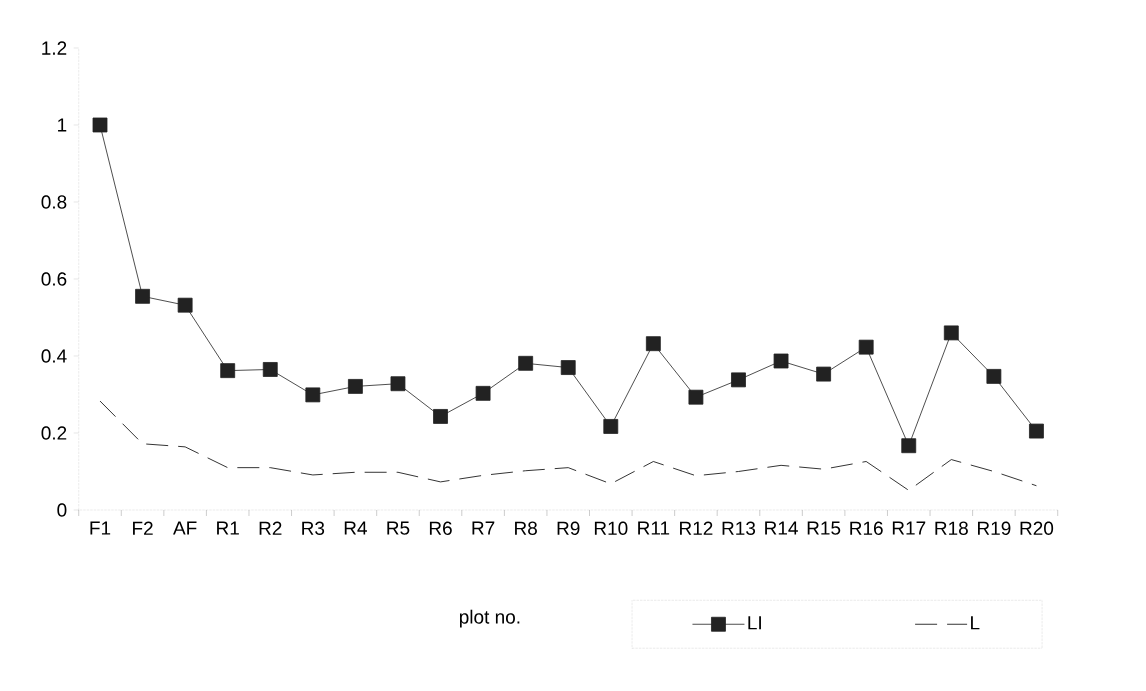 The image size is (1146, 691). I want to click on y-tick-label: 0.4, so click(54, 356).